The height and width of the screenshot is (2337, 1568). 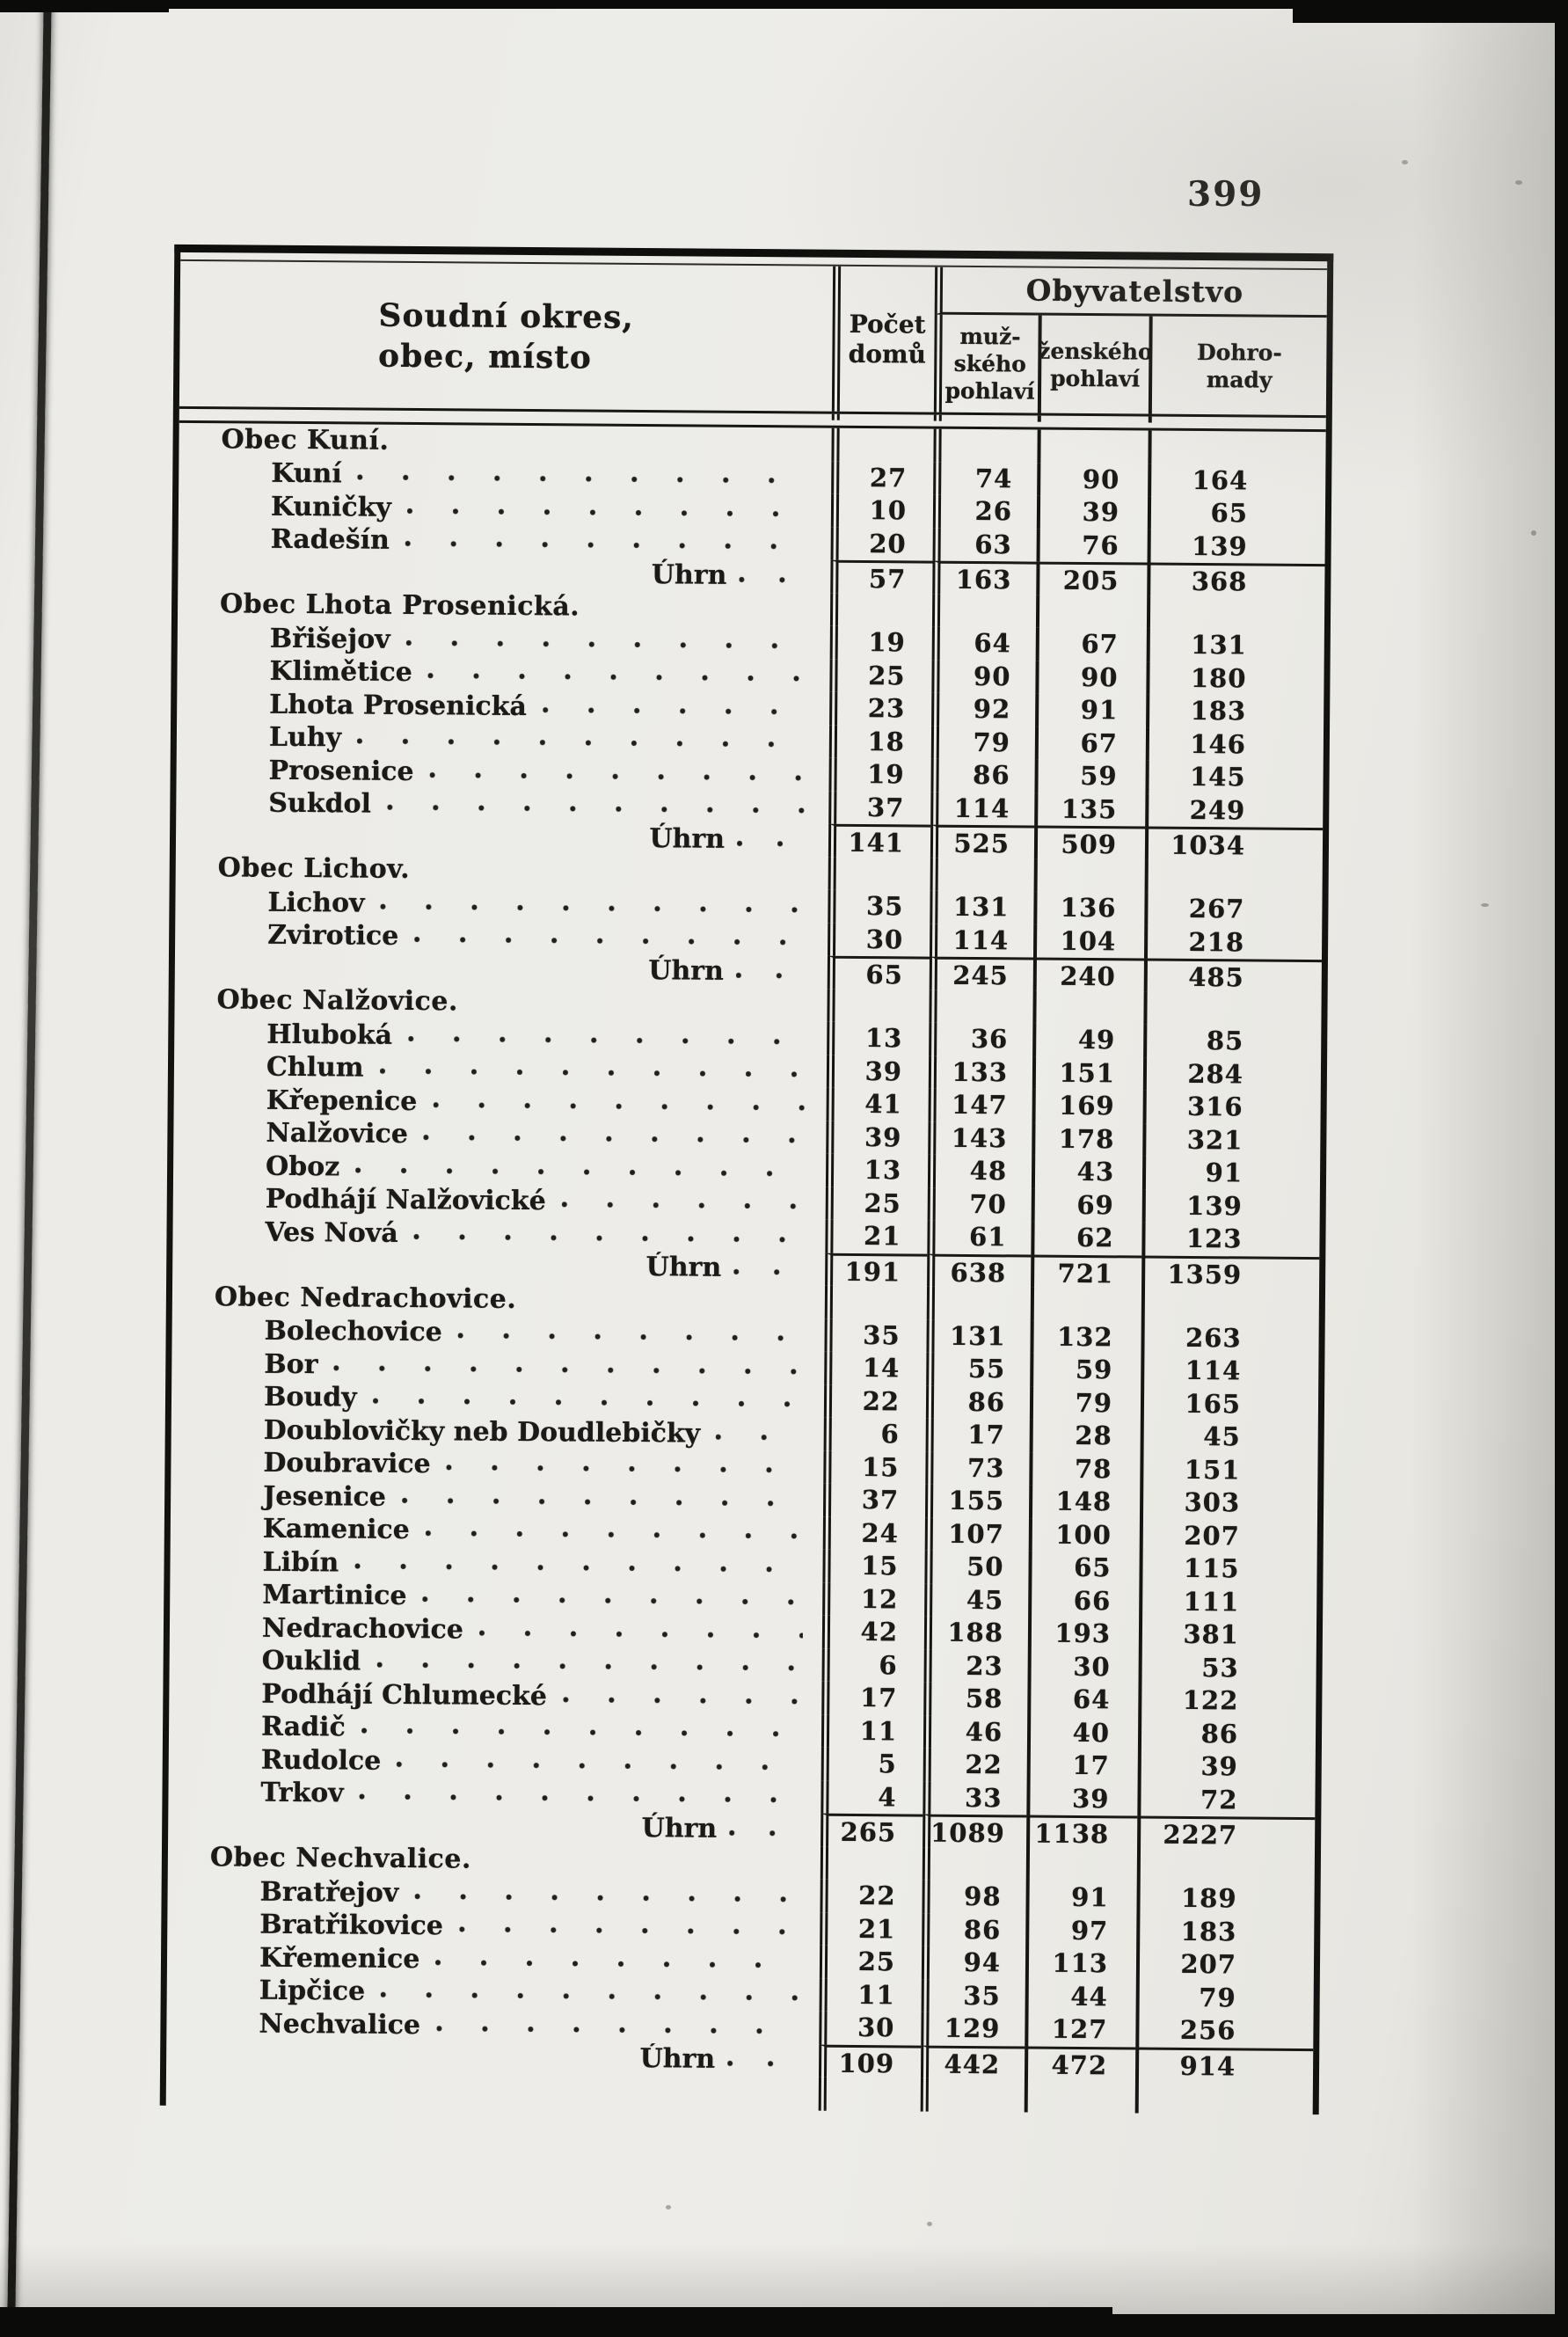 What do you see at coordinates (498, 1266) in the screenshot?
I see `row-uhrn-label: Úhrn` at bounding box center [498, 1266].